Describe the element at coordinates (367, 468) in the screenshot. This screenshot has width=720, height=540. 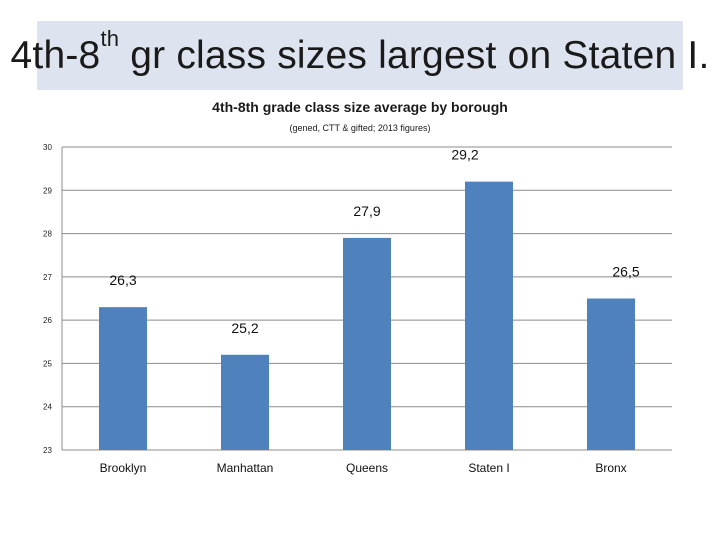
I see `x-tick-label: Queens` at that location.